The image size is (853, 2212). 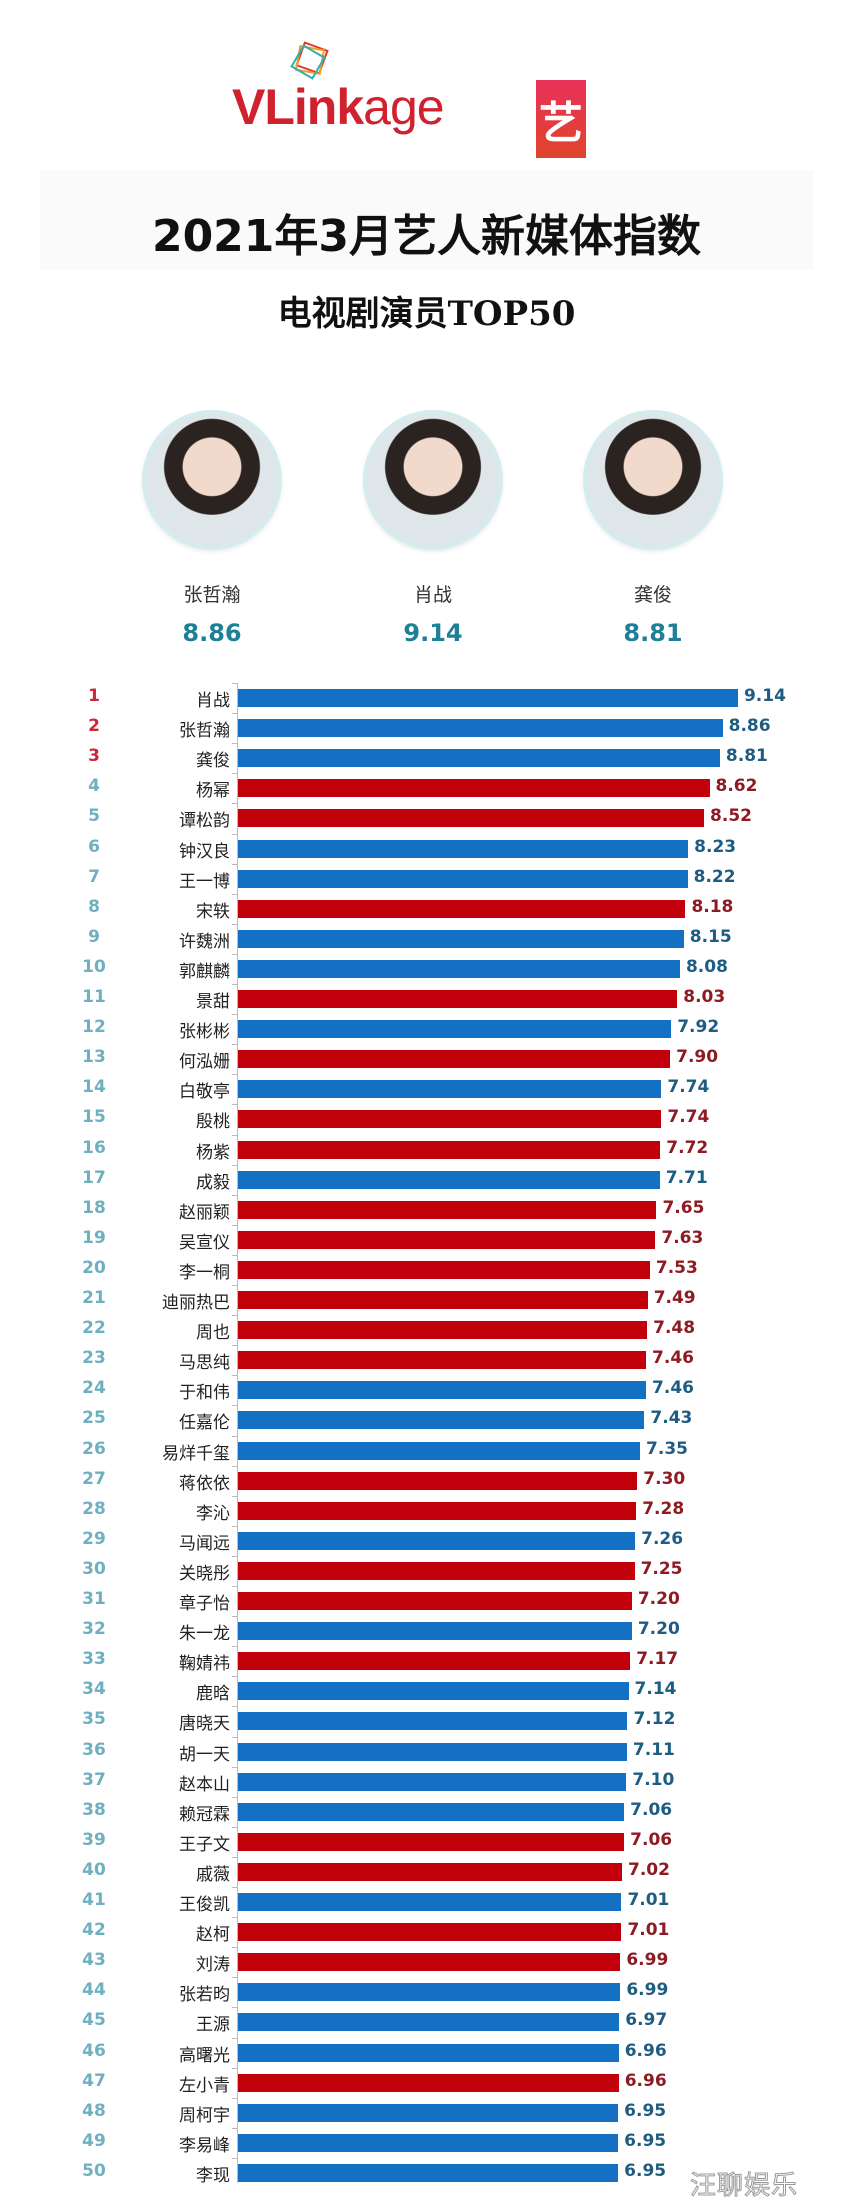 What do you see at coordinates (213, 1935) in the screenshot?
I see `actor-name: 赵柯` at bounding box center [213, 1935].